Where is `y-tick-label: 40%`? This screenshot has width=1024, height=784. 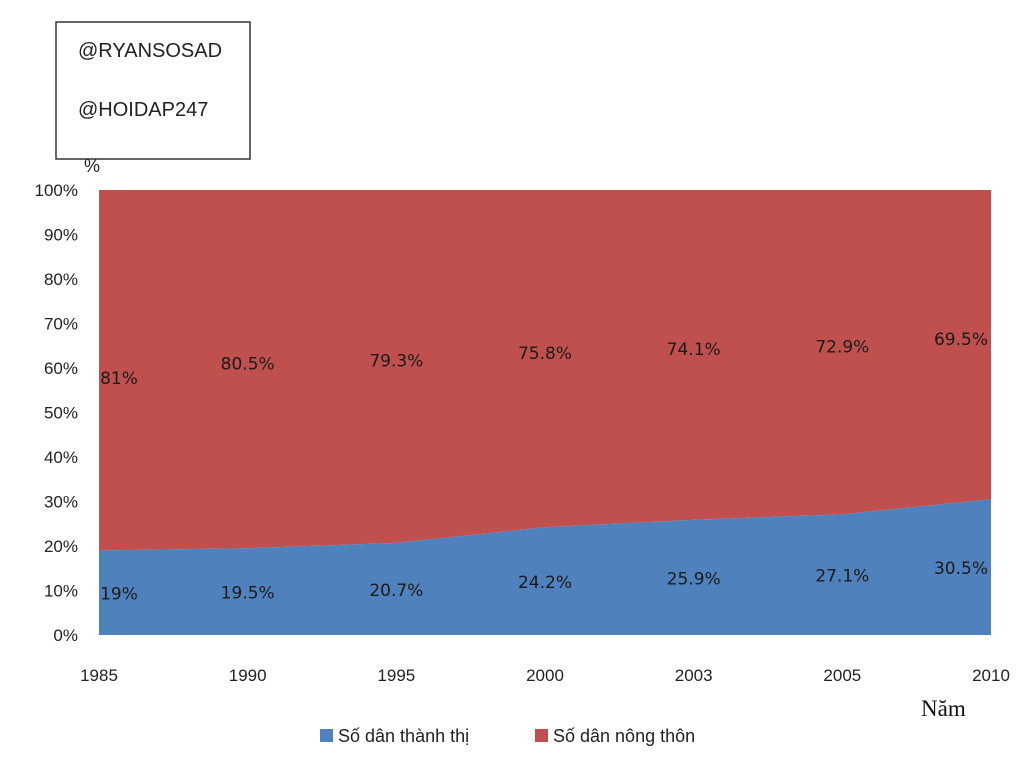 y-tick-label: 40% is located at coordinates (61, 457).